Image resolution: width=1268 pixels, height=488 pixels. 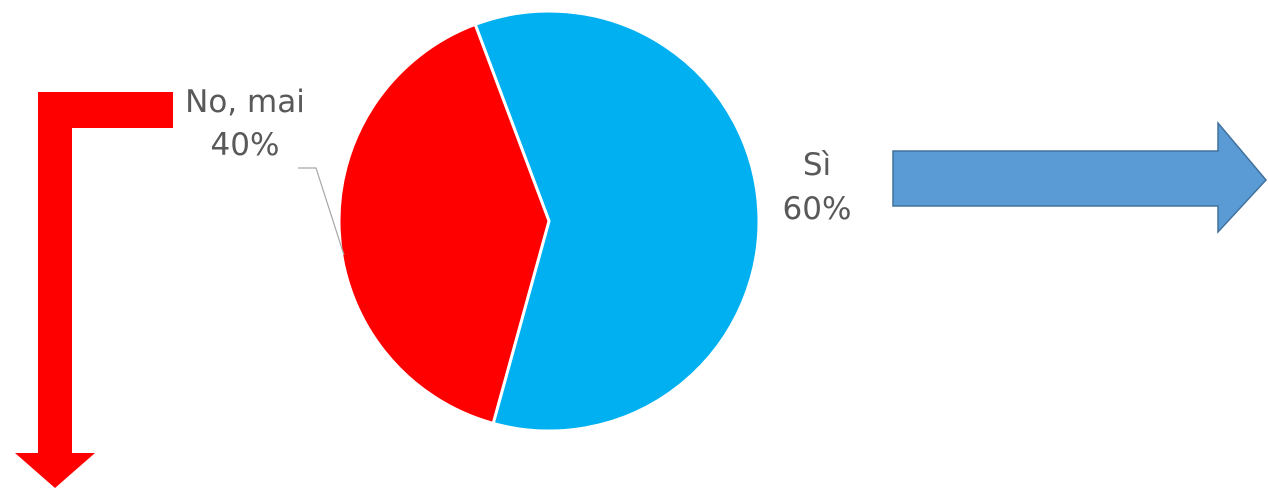 What do you see at coordinates (245, 145) in the screenshot?
I see `data-label-no-mai-value: 40%` at bounding box center [245, 145].